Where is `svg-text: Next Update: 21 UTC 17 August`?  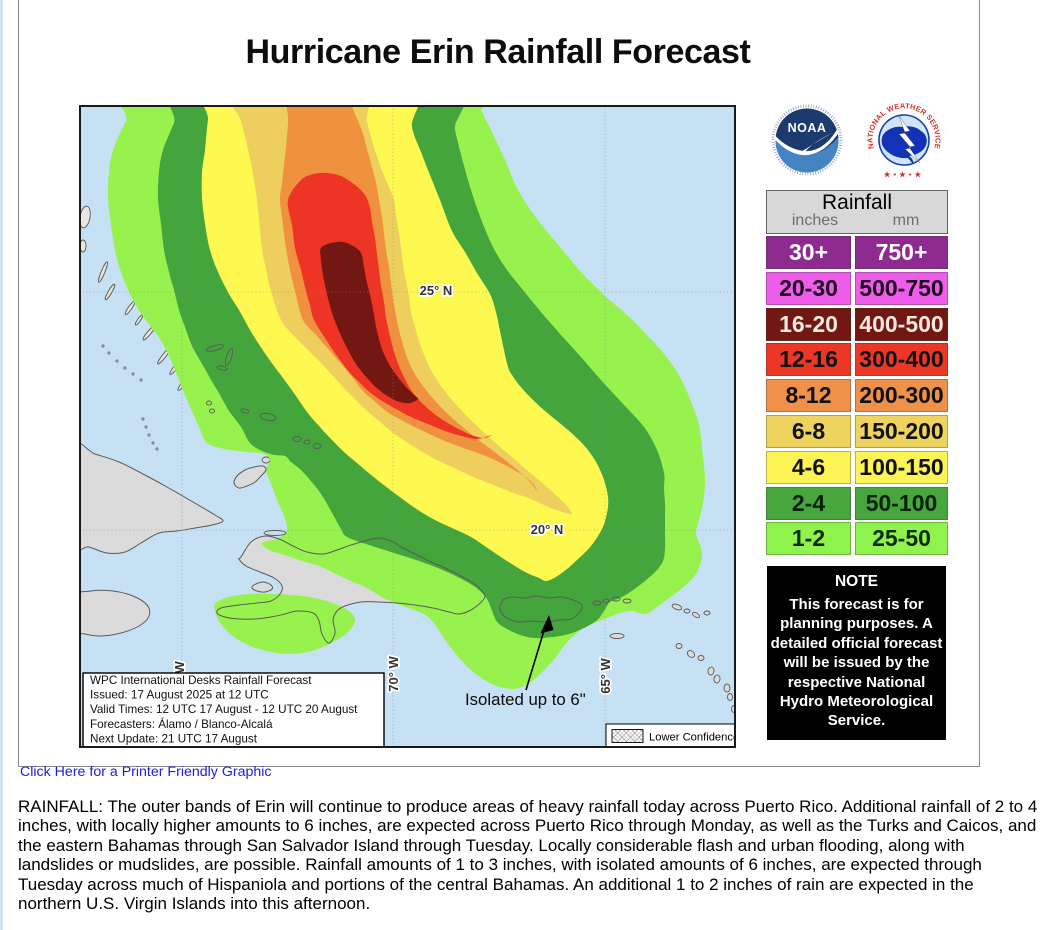
svg-text: Next Update: 21 UTC 17 August is located at coordinates (174, 738).